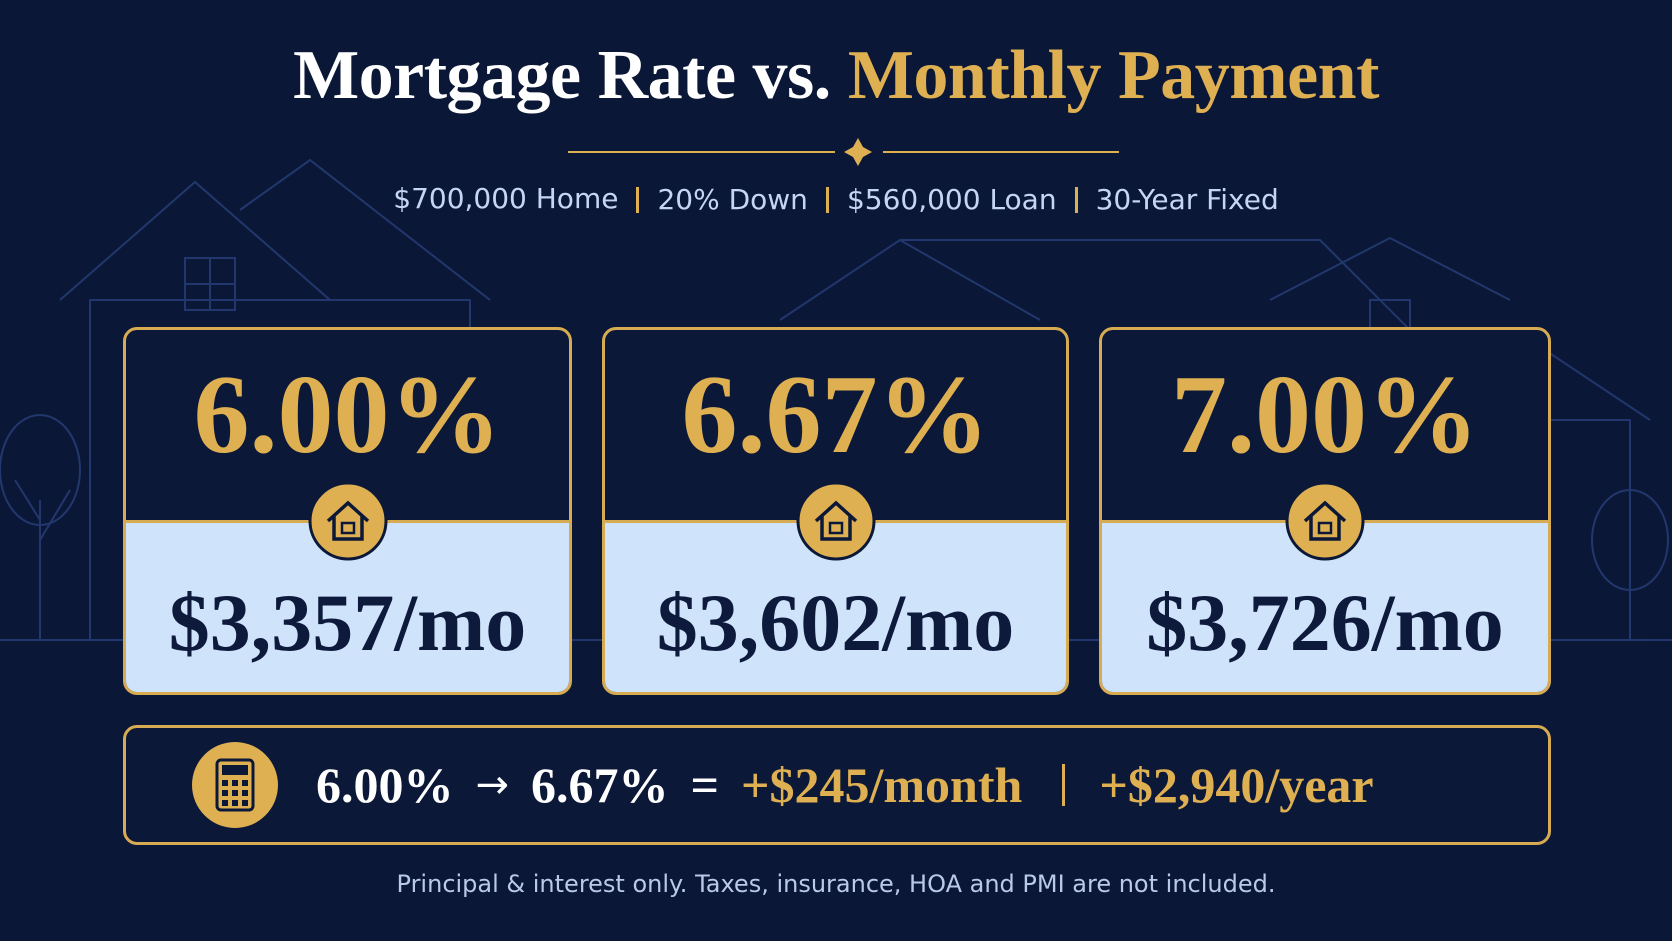 The height and width of the screenshot is (941, 1672). What do you see at coordinates (347, 414) in the screenshot?
I see `rate: 6.00%` at bounding box center [347, 414].